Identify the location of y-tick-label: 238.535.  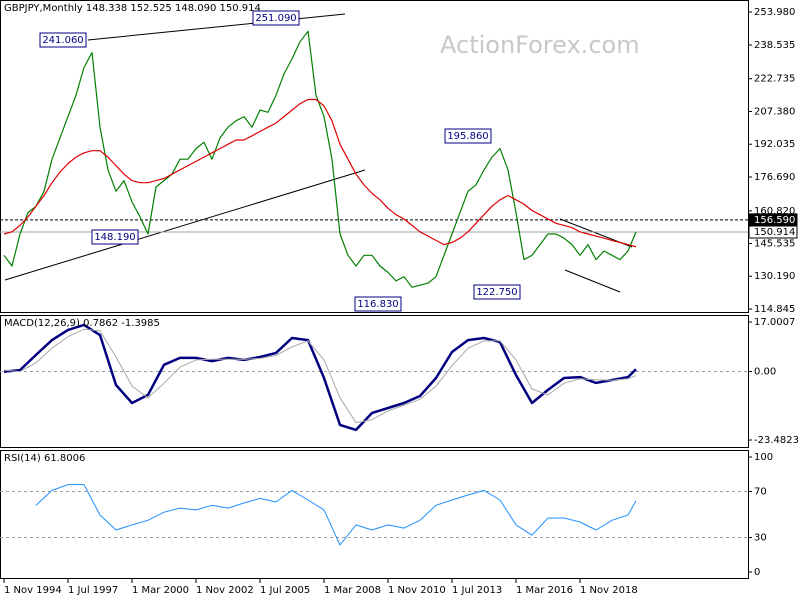
(774, 45).